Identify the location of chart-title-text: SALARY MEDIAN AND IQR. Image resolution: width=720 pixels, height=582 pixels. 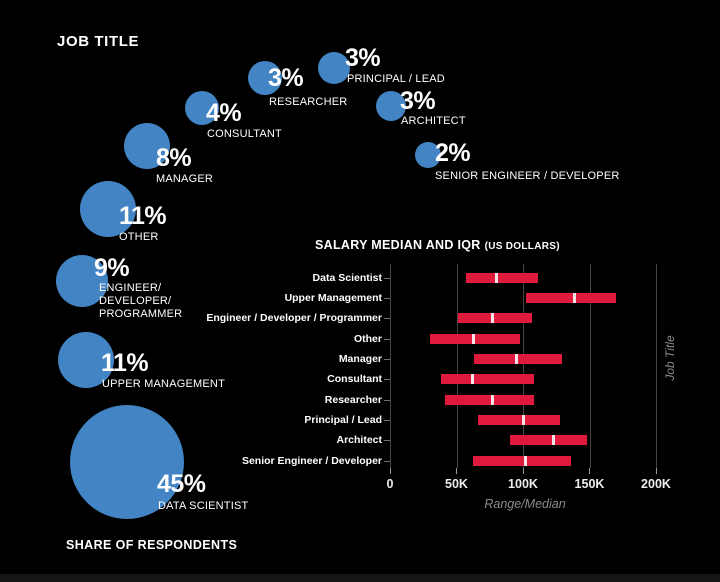
(398, 245).